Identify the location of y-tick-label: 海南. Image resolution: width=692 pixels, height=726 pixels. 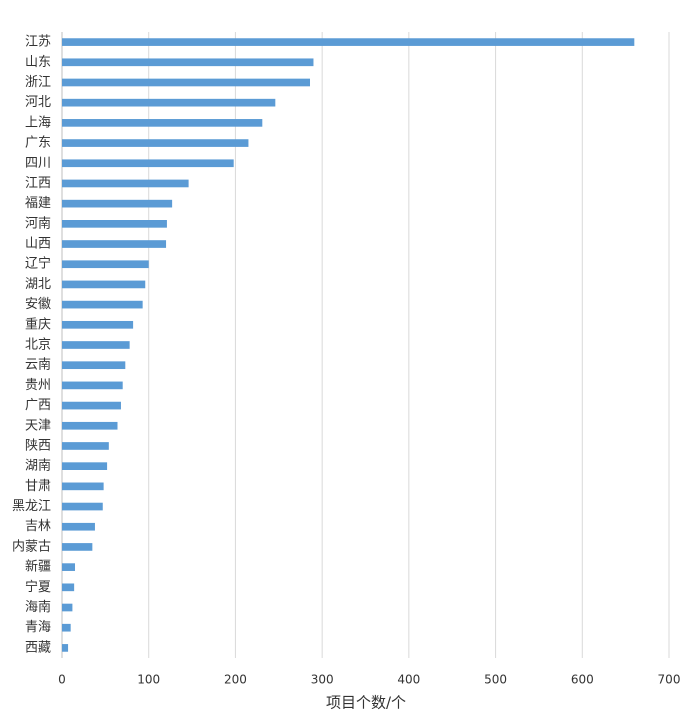
(38, 607).